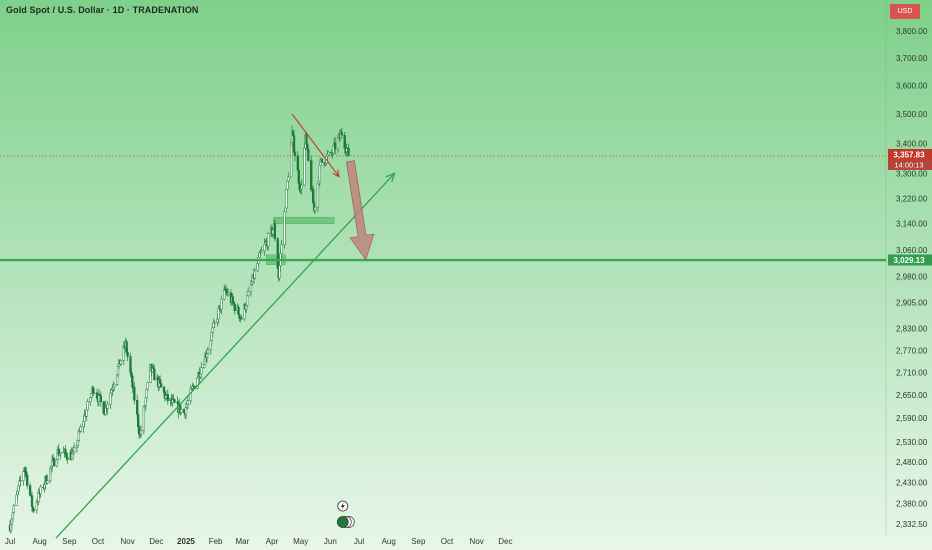  I want to click on rising-trendline-arrowhead, so click(390, 177).